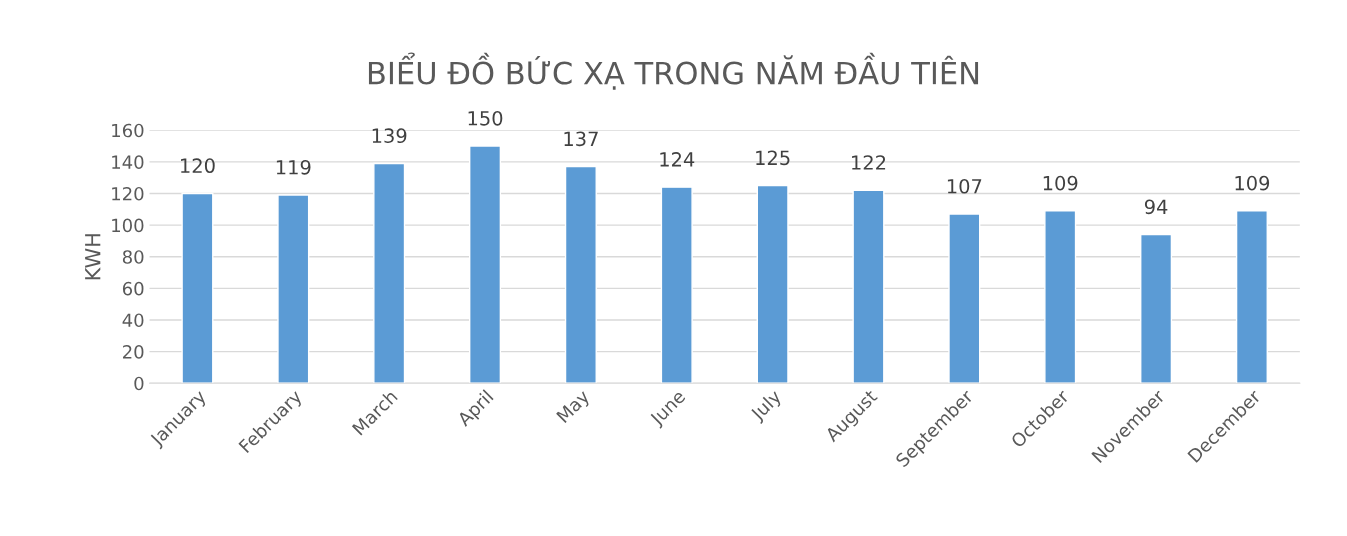 This screenshot has width=1347, height=536. What do you see at coordinates (485, 118) in the screenshot?
I see `data-label: 150` at bounding box center [485, 118].